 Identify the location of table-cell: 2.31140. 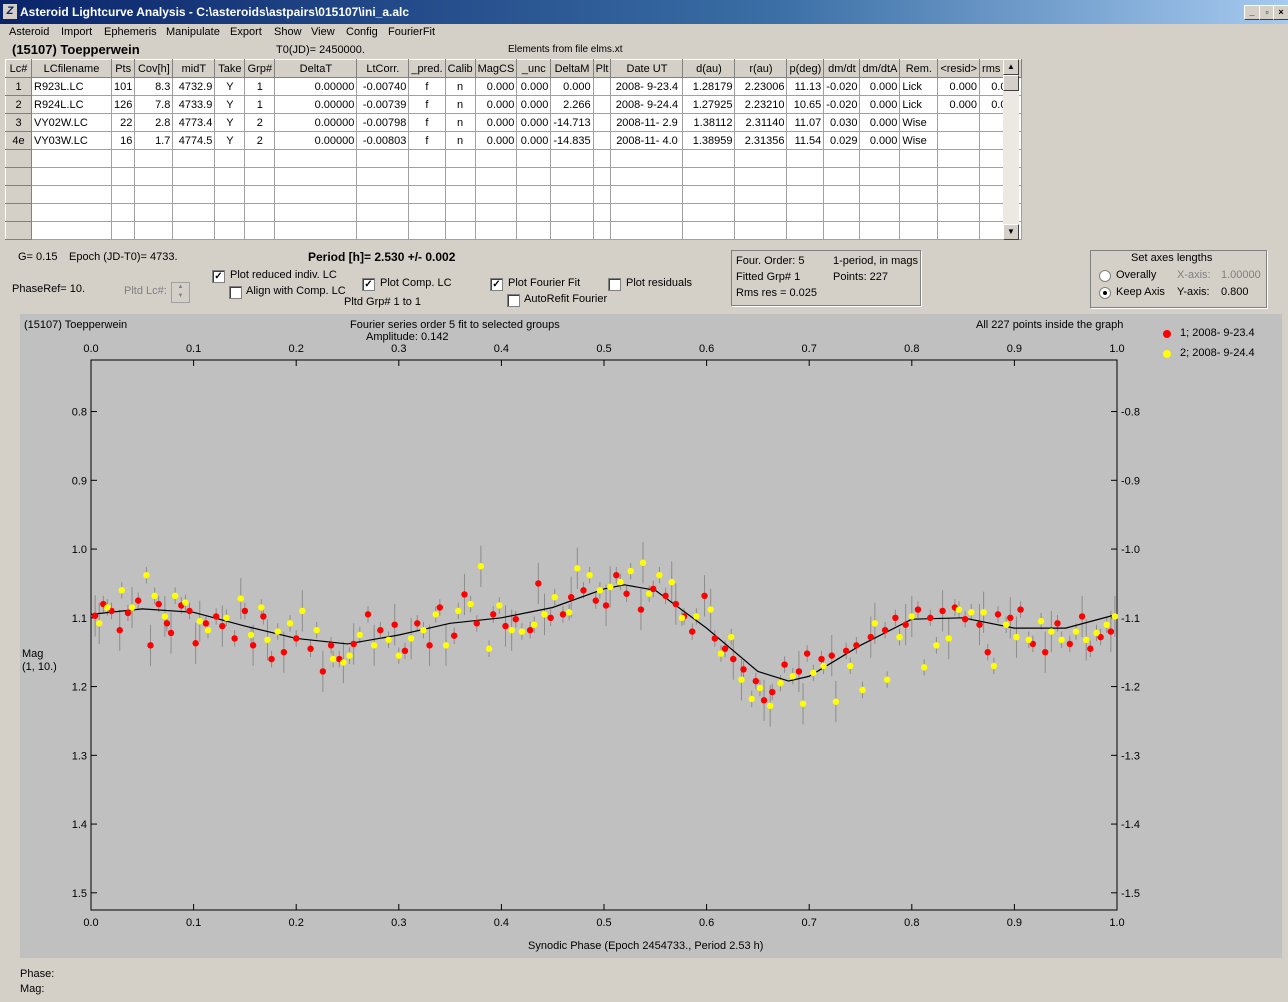
(761, 122).